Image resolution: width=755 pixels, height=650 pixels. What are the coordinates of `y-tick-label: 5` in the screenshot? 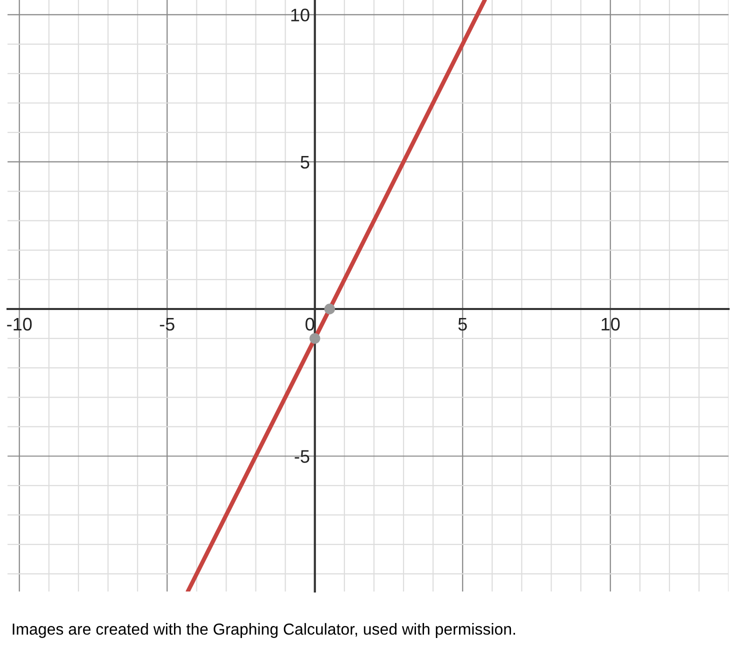 It's located at (305, 162).